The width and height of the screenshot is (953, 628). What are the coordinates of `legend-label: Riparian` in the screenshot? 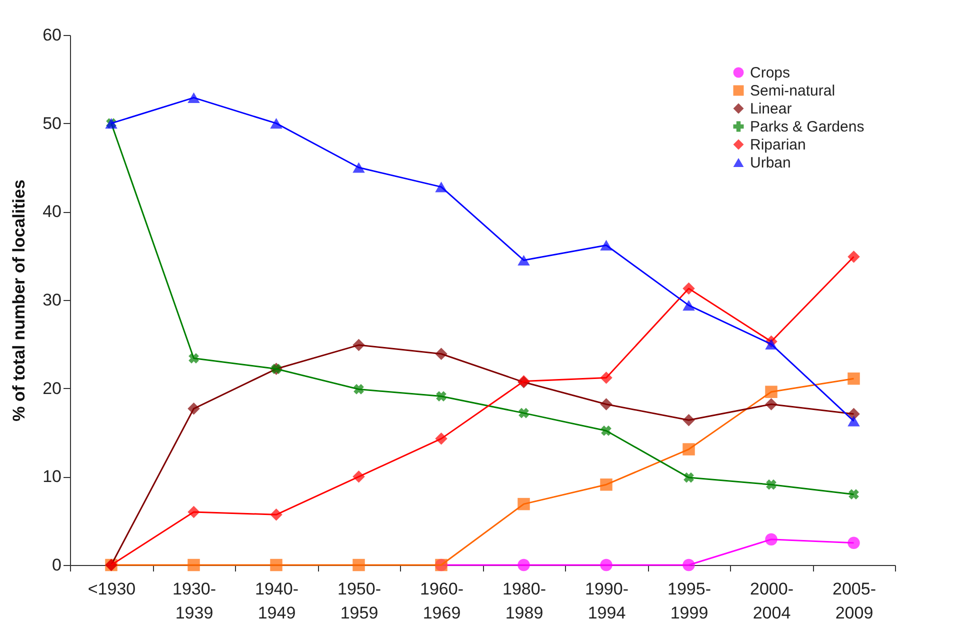 It's located at (778, 145).